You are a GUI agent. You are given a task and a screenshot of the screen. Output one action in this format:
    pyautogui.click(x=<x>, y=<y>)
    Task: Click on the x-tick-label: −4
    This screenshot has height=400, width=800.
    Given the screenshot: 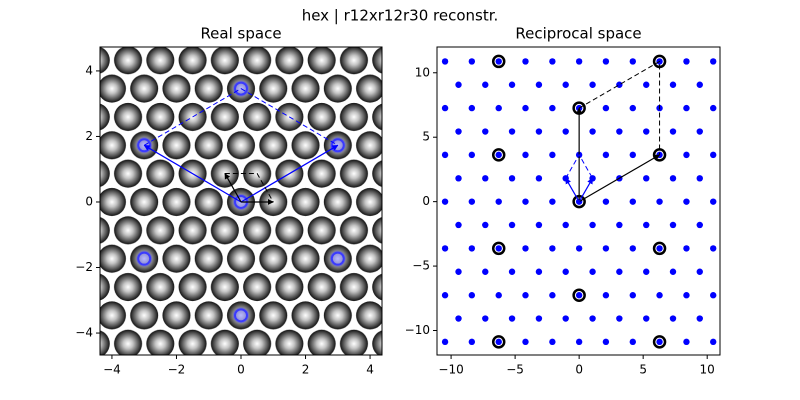 What is the action you would take?
    pyautogui.click(x=112, y=370)
    